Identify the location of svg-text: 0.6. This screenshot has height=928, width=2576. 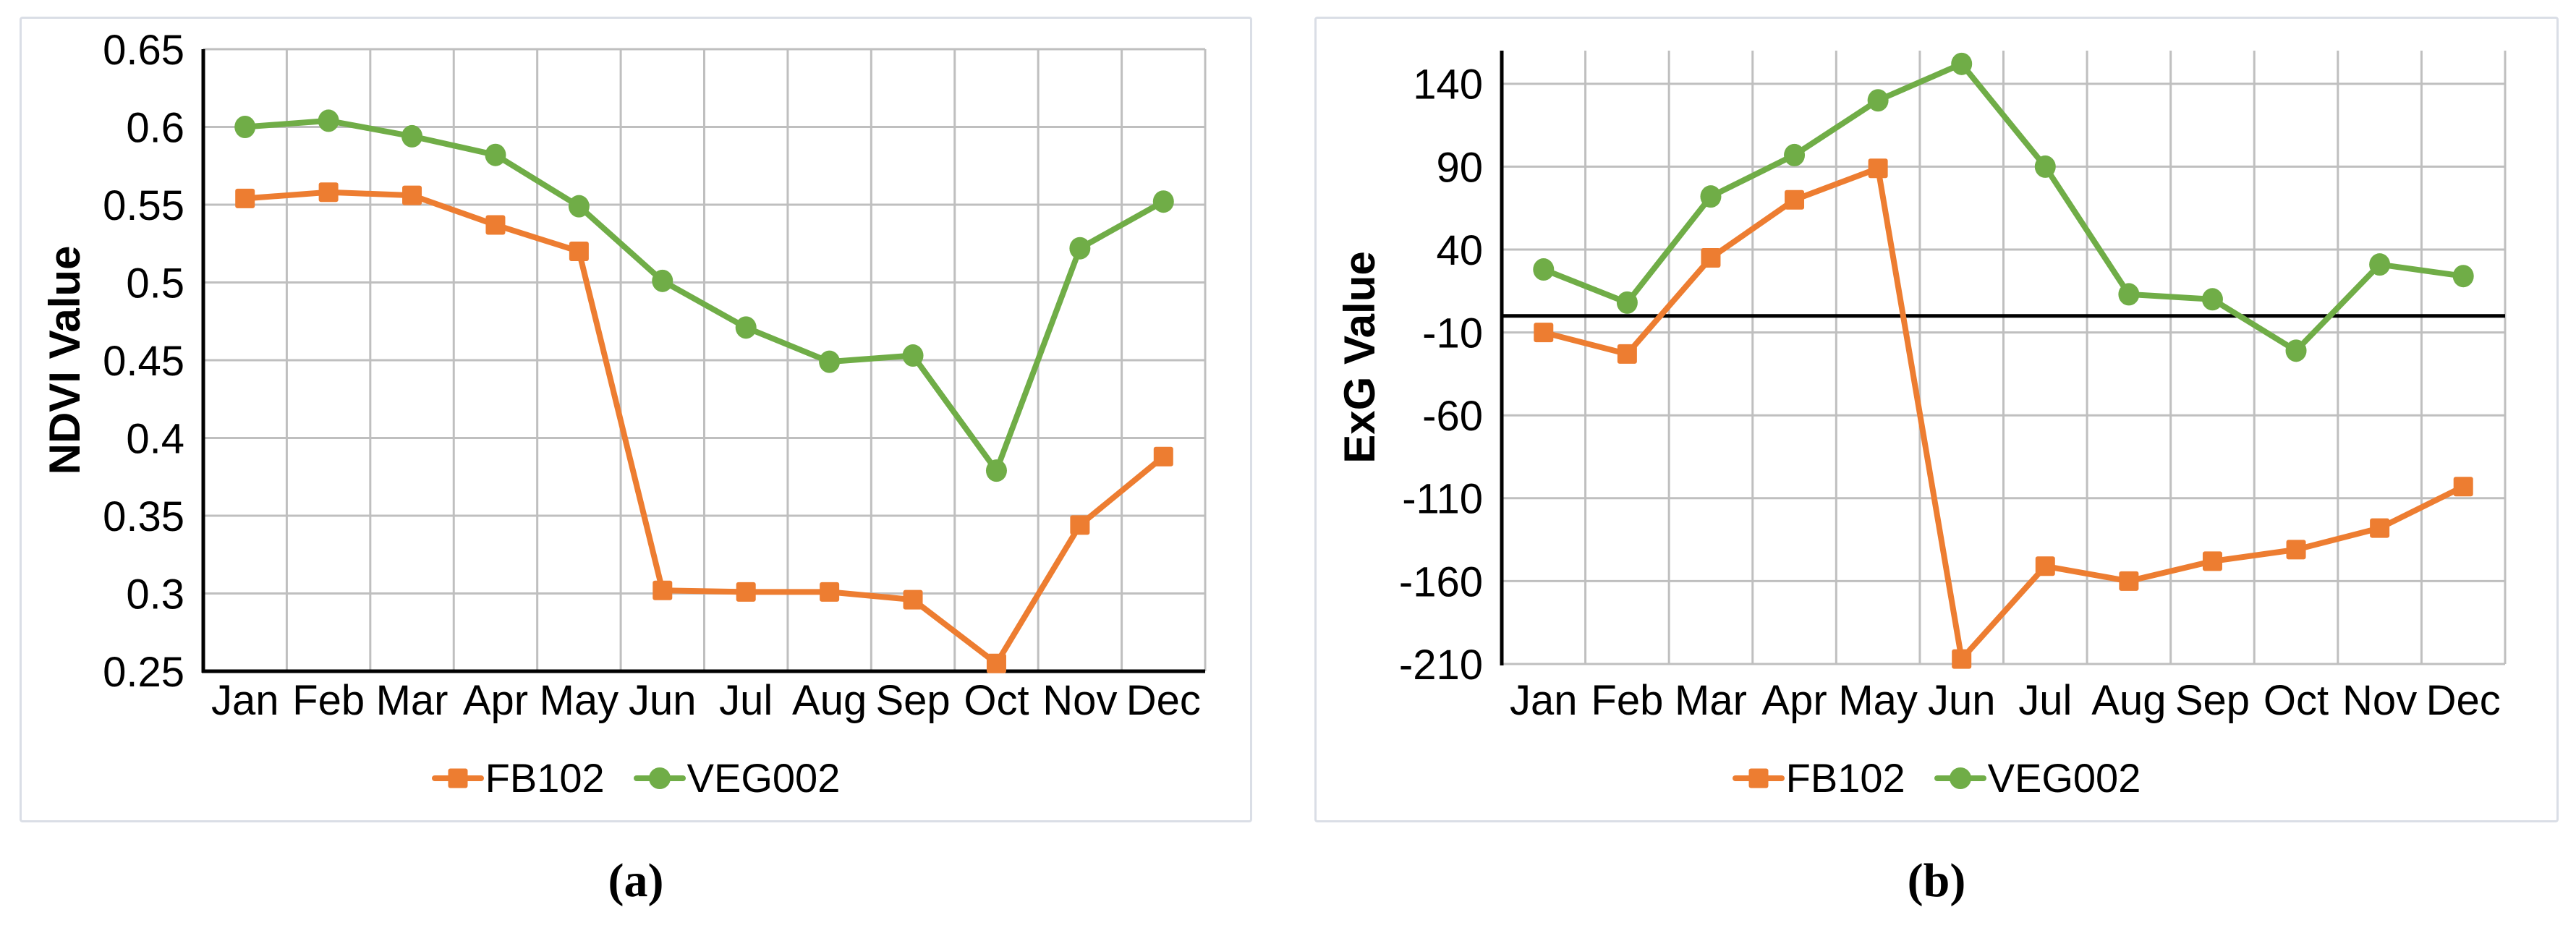
(155, 127).